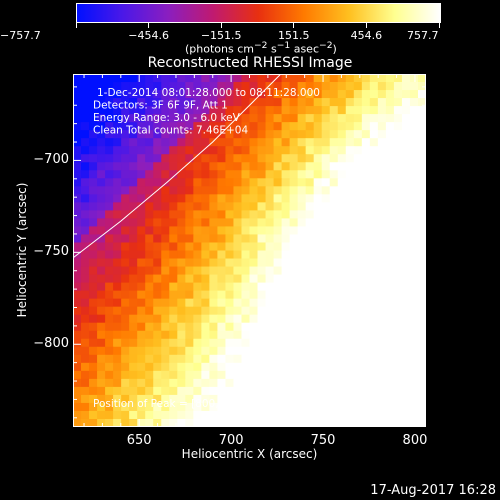  What do you see at coordinates (20, 35) in the screenshot?
I see `colorbar-tick-label: −757.7` at bounding box center [20, 35].